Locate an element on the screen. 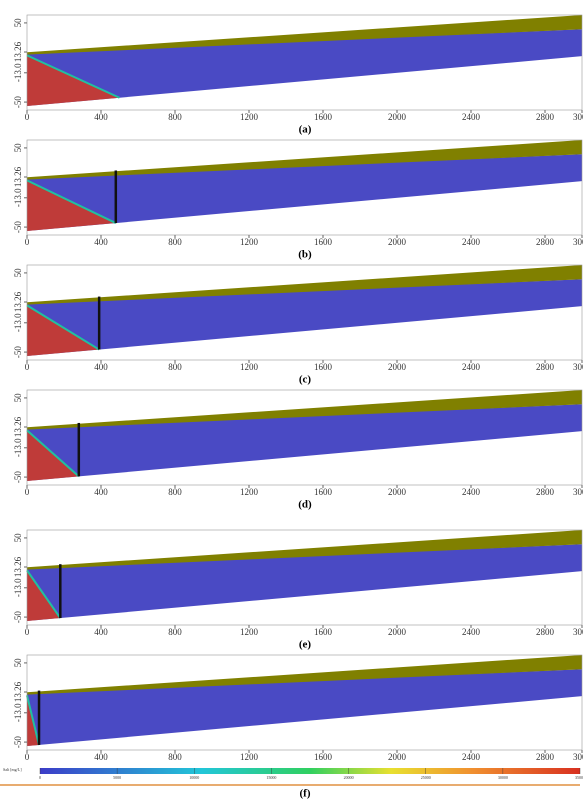 This screenshot has height=803, width=583. caption: (c) is located at coordinates (305, 380).